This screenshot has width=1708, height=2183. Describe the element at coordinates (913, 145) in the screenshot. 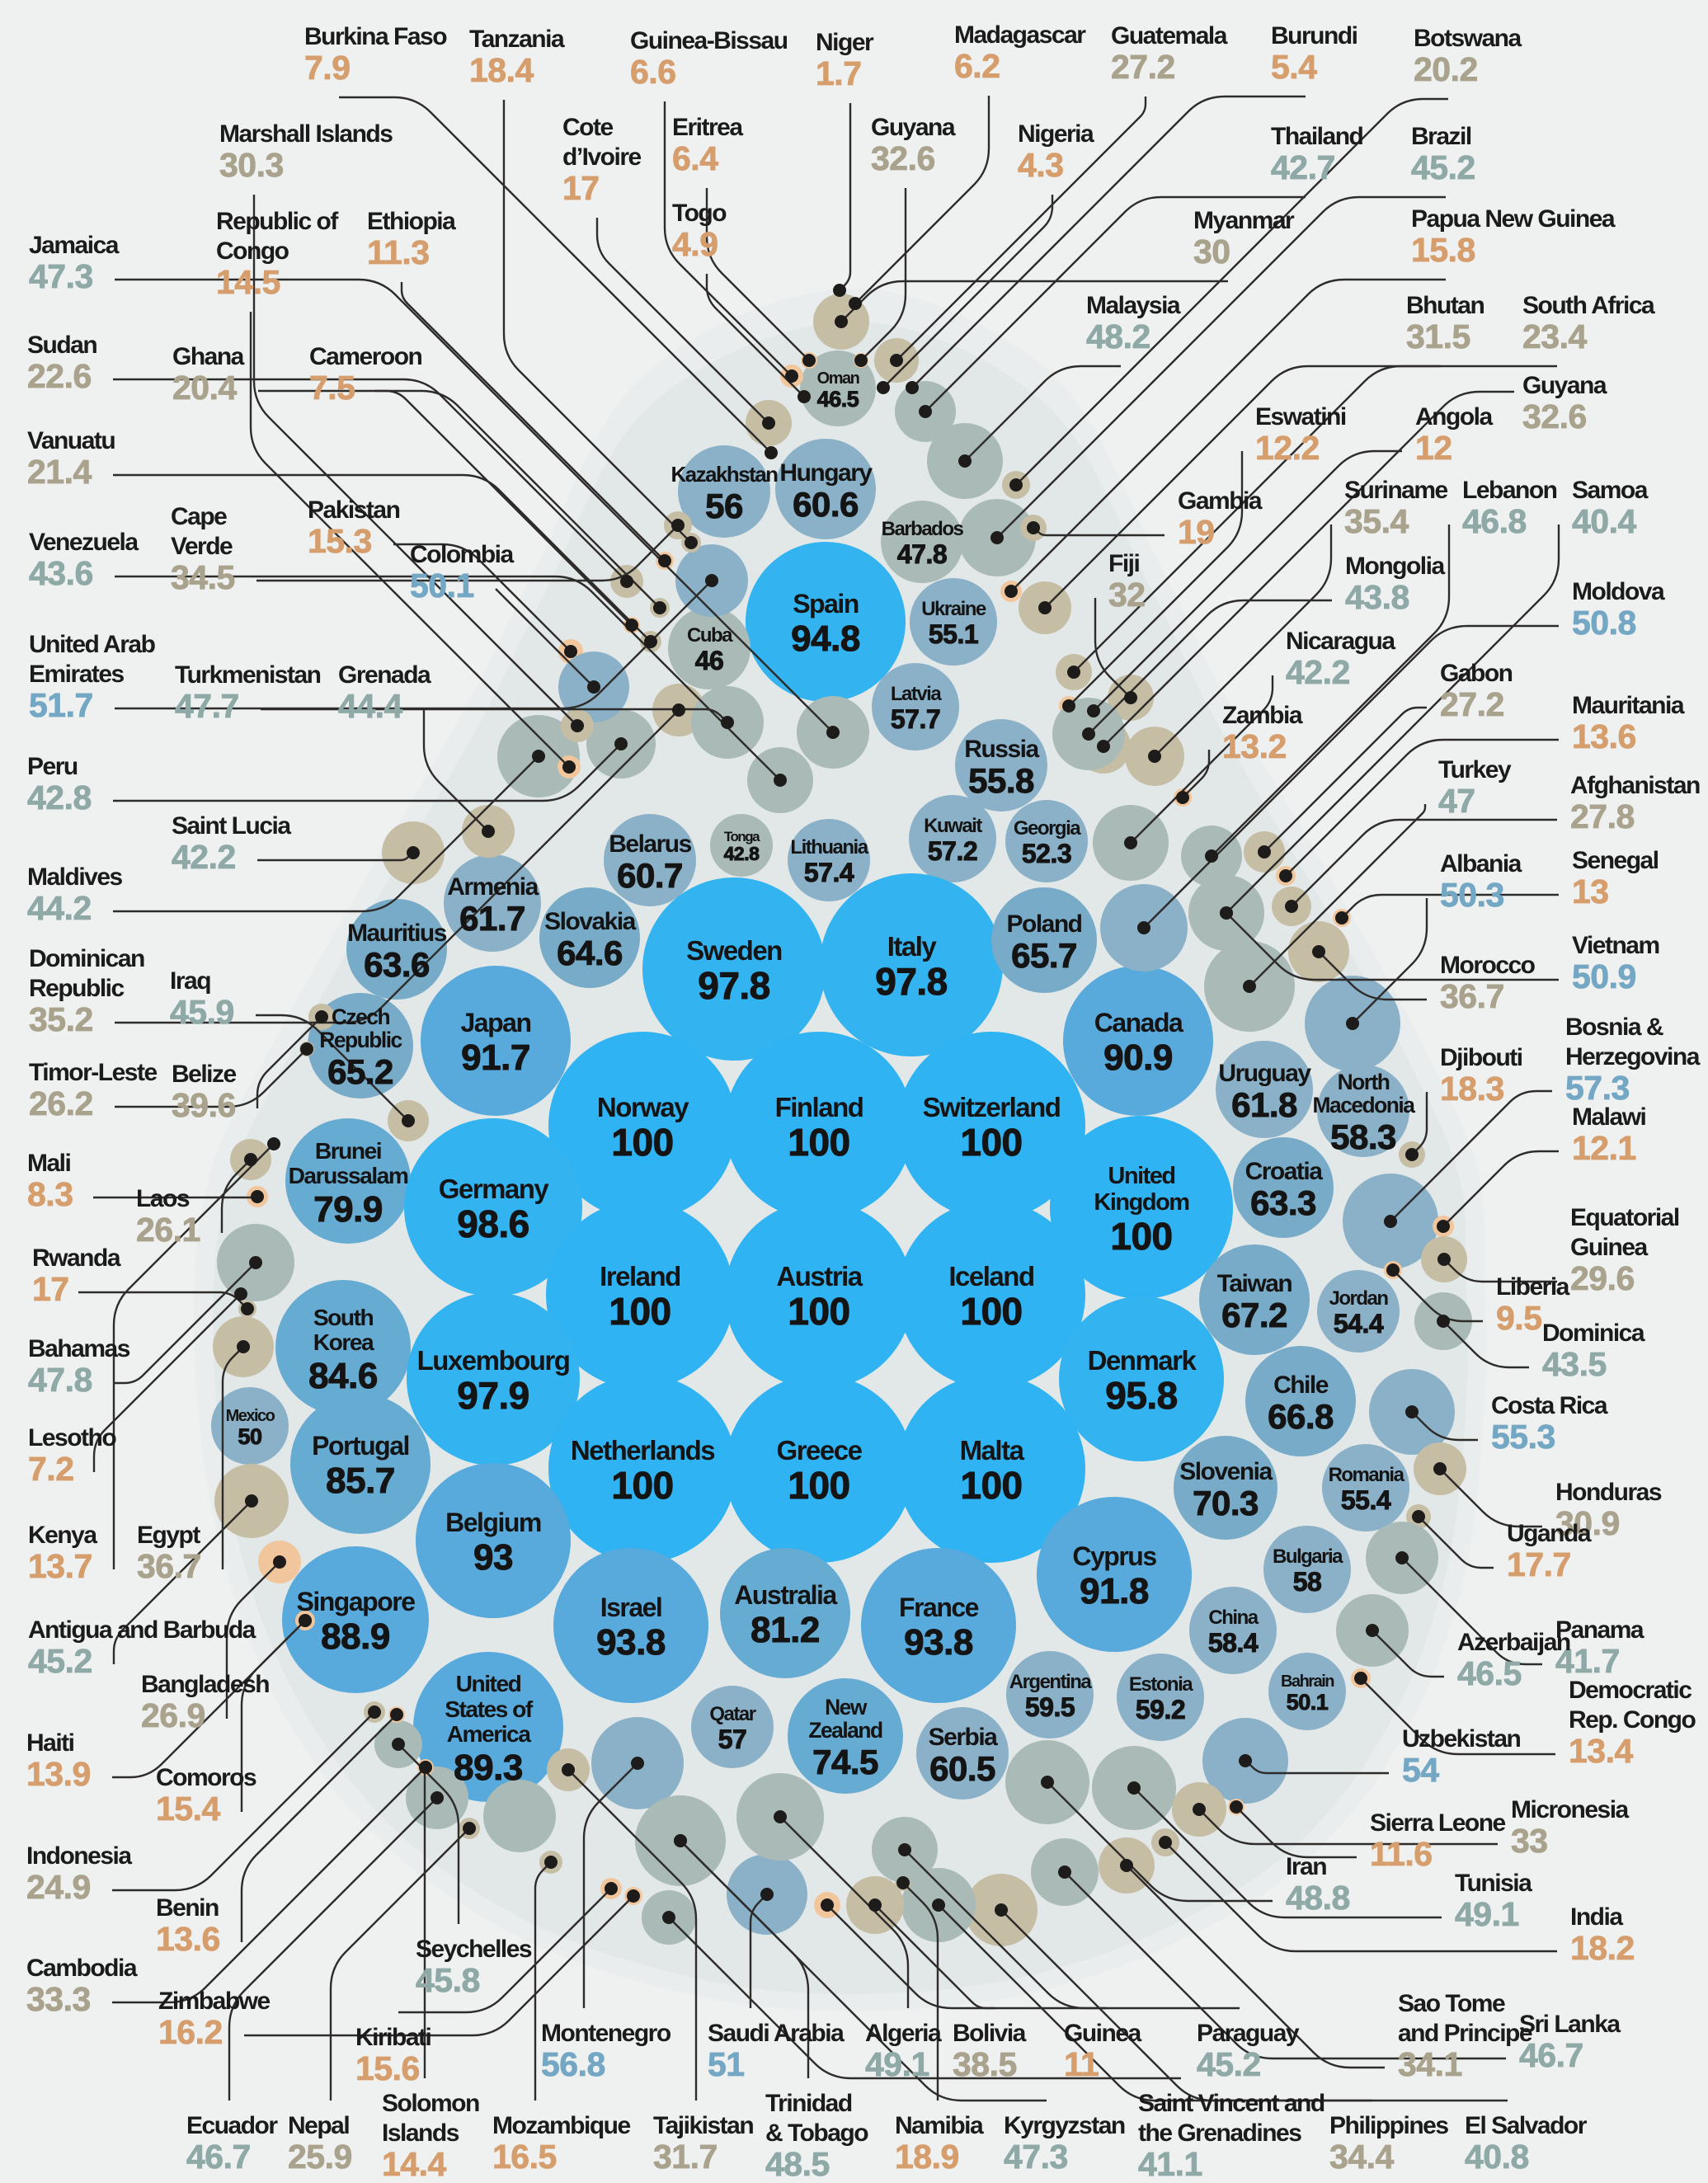

I see `svg-text:Guyana32.6: Guyana 32.6` at that location.